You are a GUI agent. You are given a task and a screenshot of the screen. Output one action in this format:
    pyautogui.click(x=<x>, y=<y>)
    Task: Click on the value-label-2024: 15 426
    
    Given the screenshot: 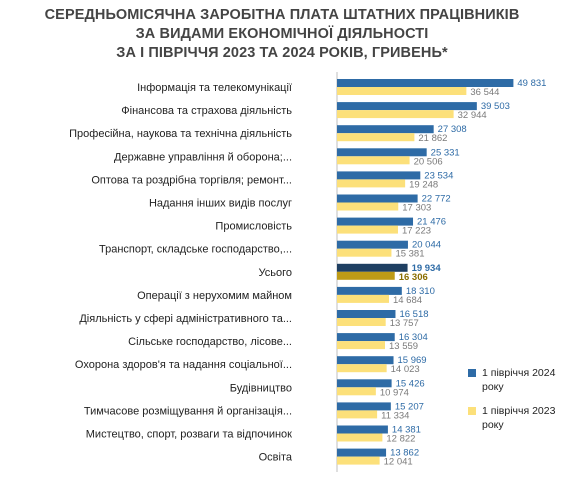 What is the action you would take?
    pyautogui.click(x=410, y=383)
    